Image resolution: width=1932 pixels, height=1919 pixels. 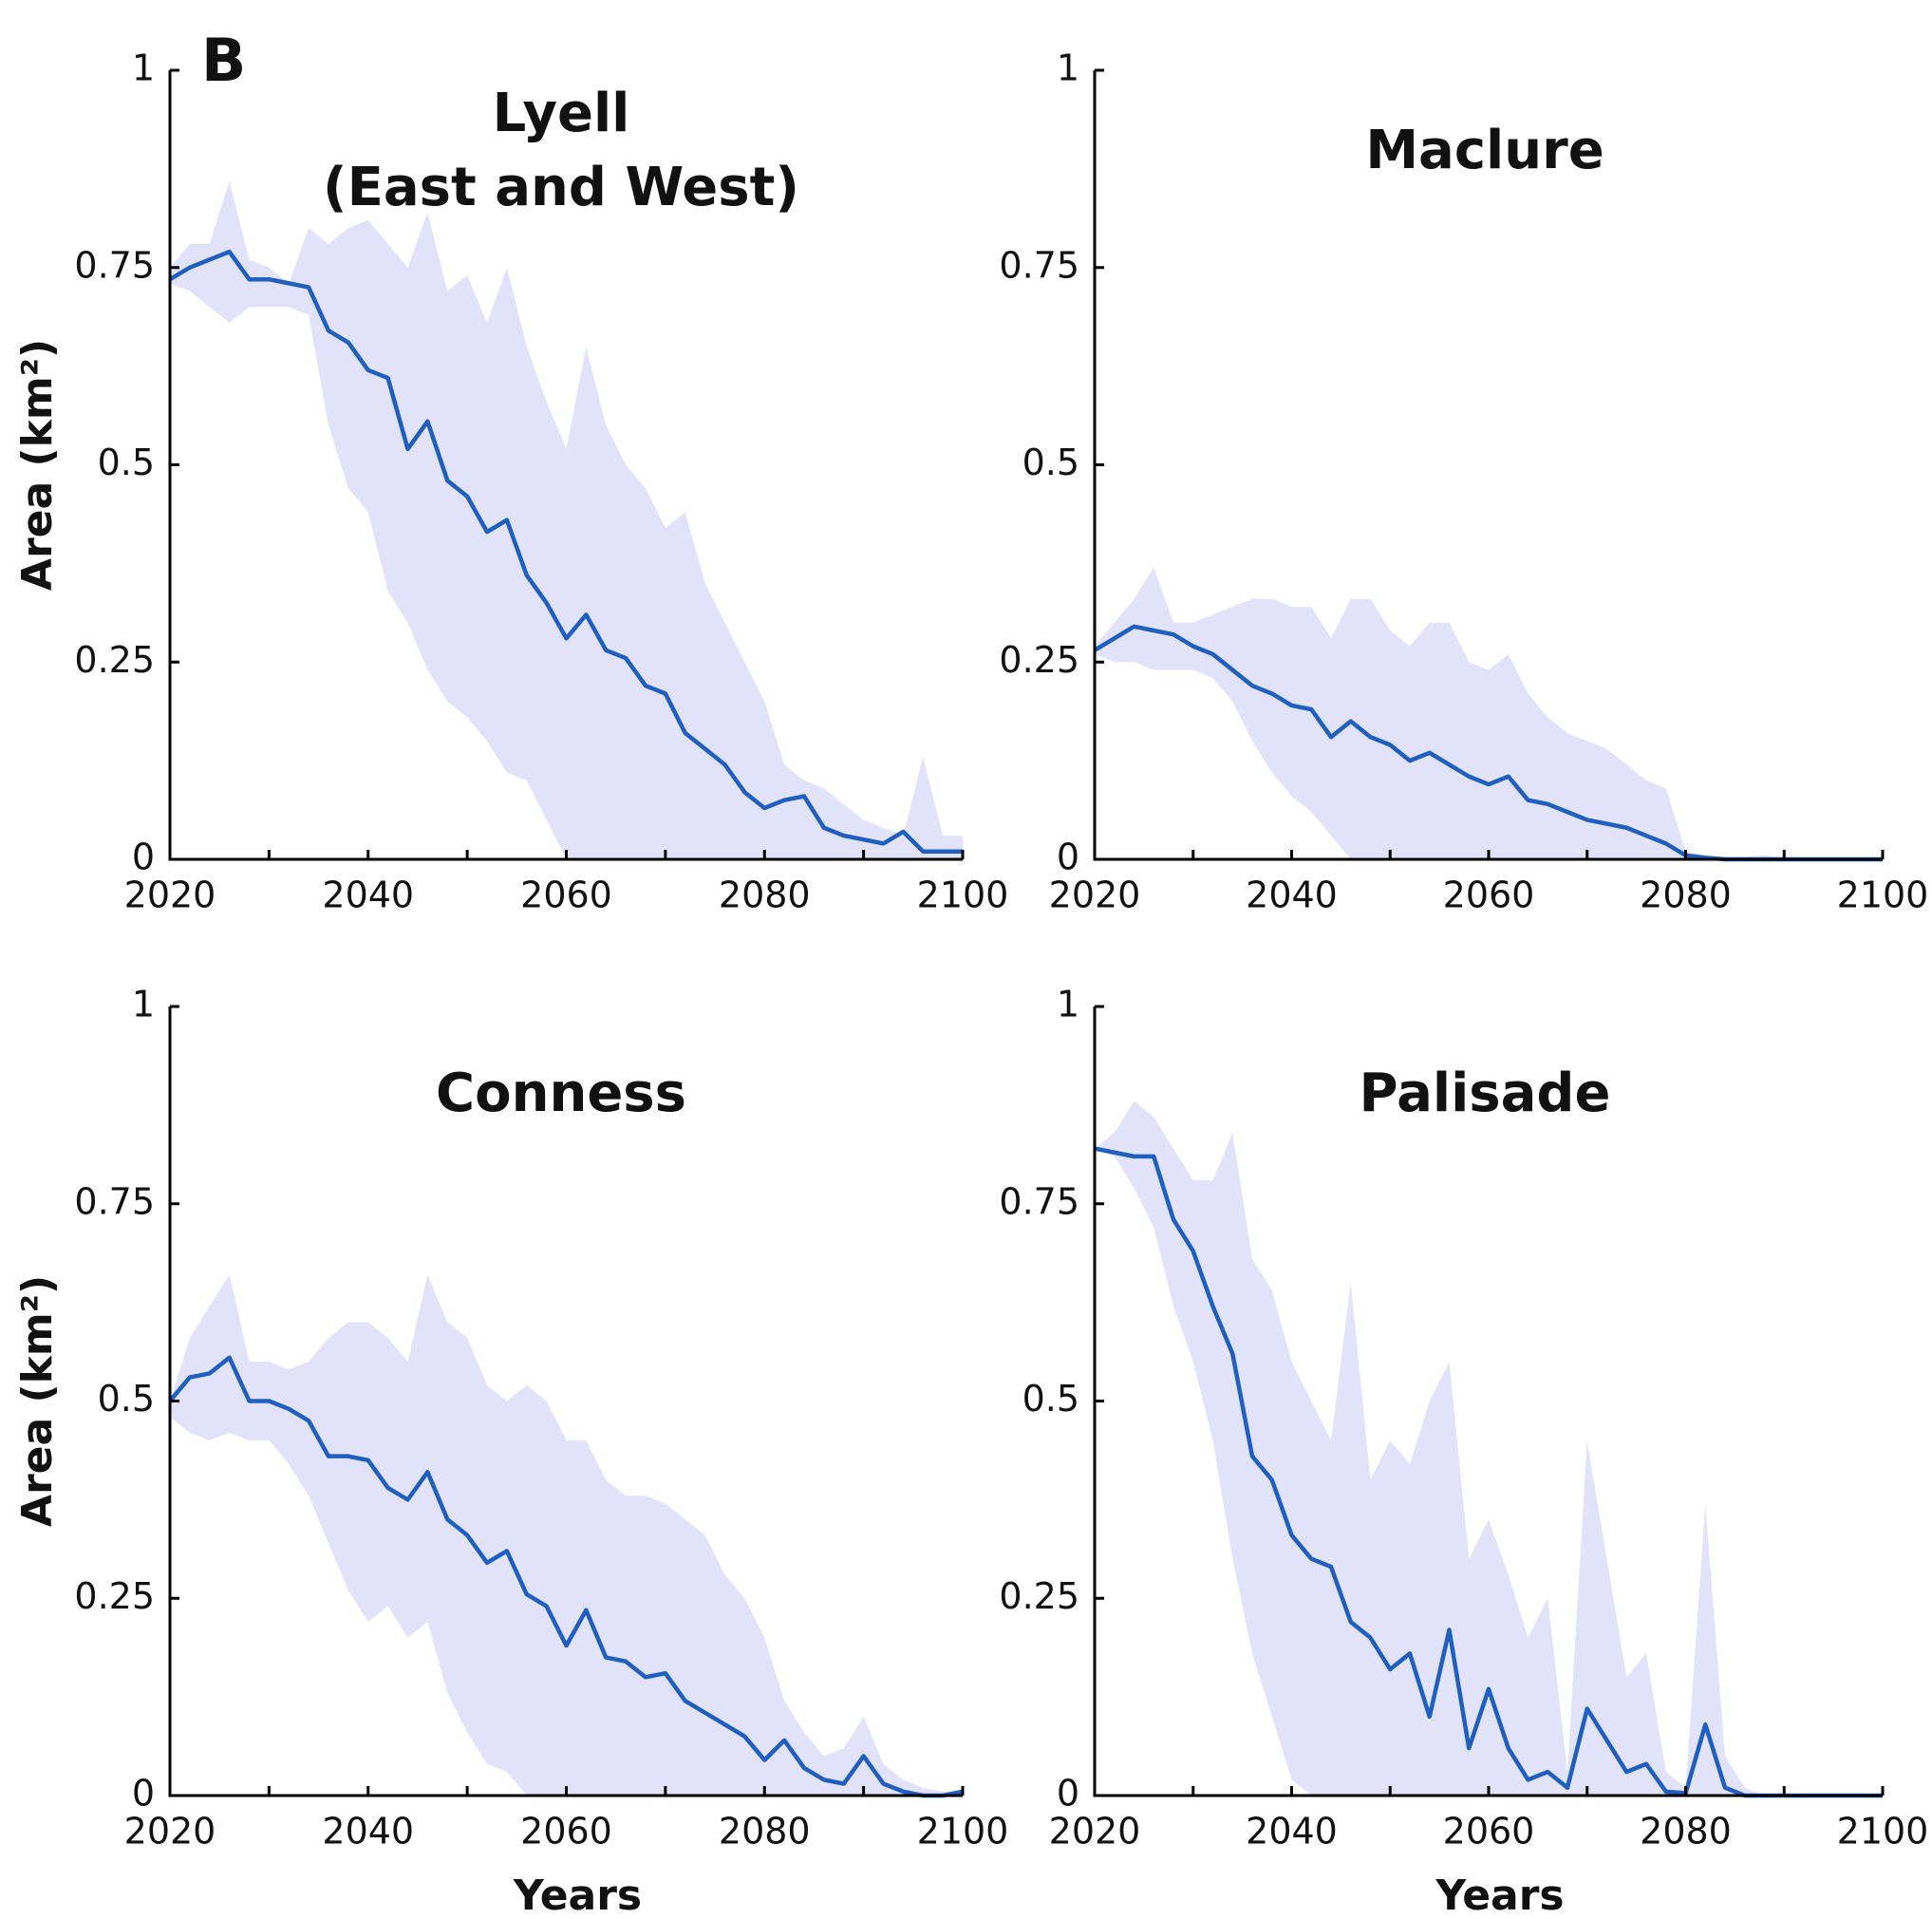 I want to click on chart-title: Palisade, so click(x=1486, y=1093).